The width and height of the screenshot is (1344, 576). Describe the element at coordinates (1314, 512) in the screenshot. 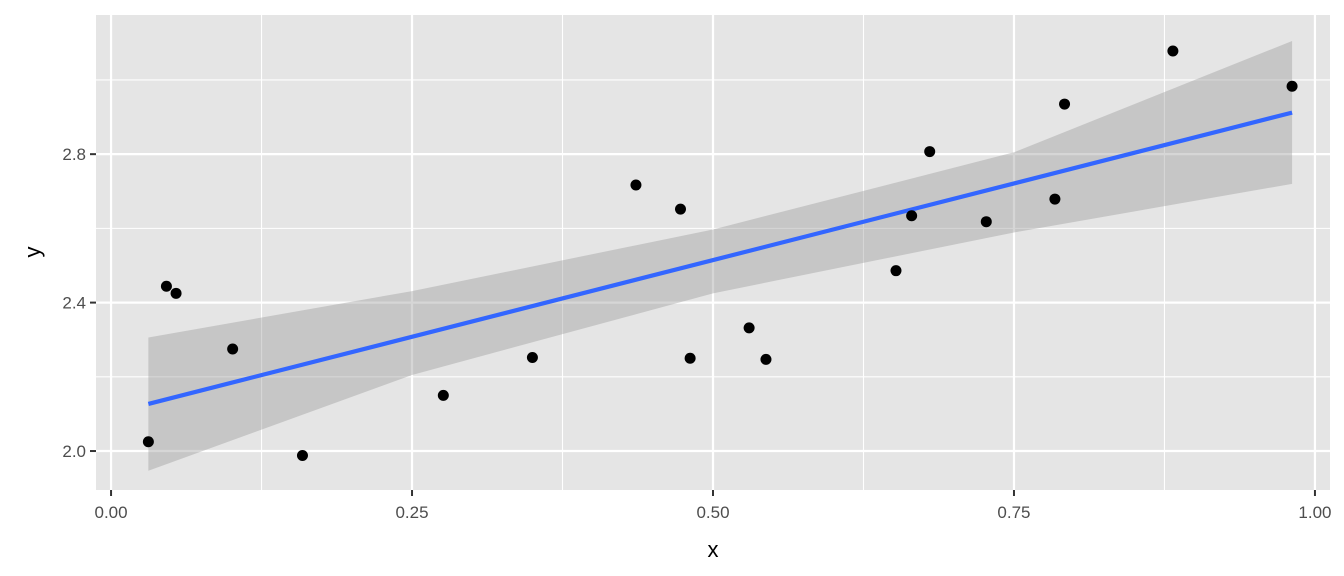

I see `x-tick-label: 1.00` at that location.